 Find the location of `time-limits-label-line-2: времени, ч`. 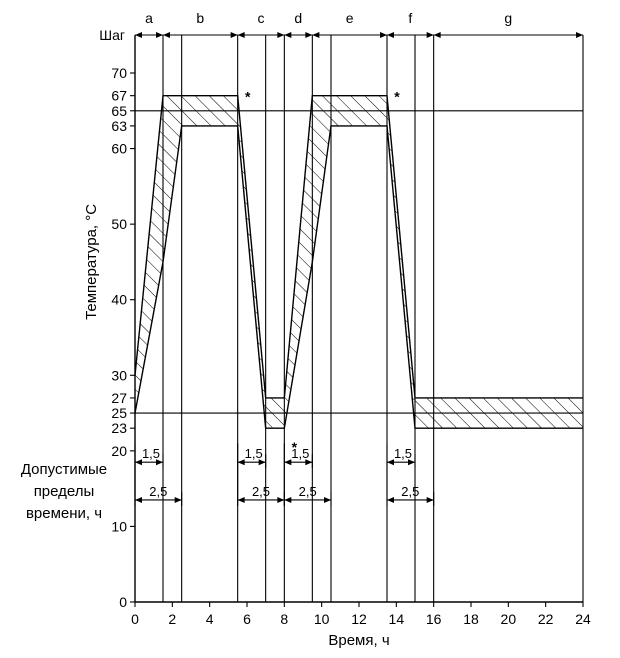

time-limits-label-line-2: времени, ч is located at coordinates (64, 513).